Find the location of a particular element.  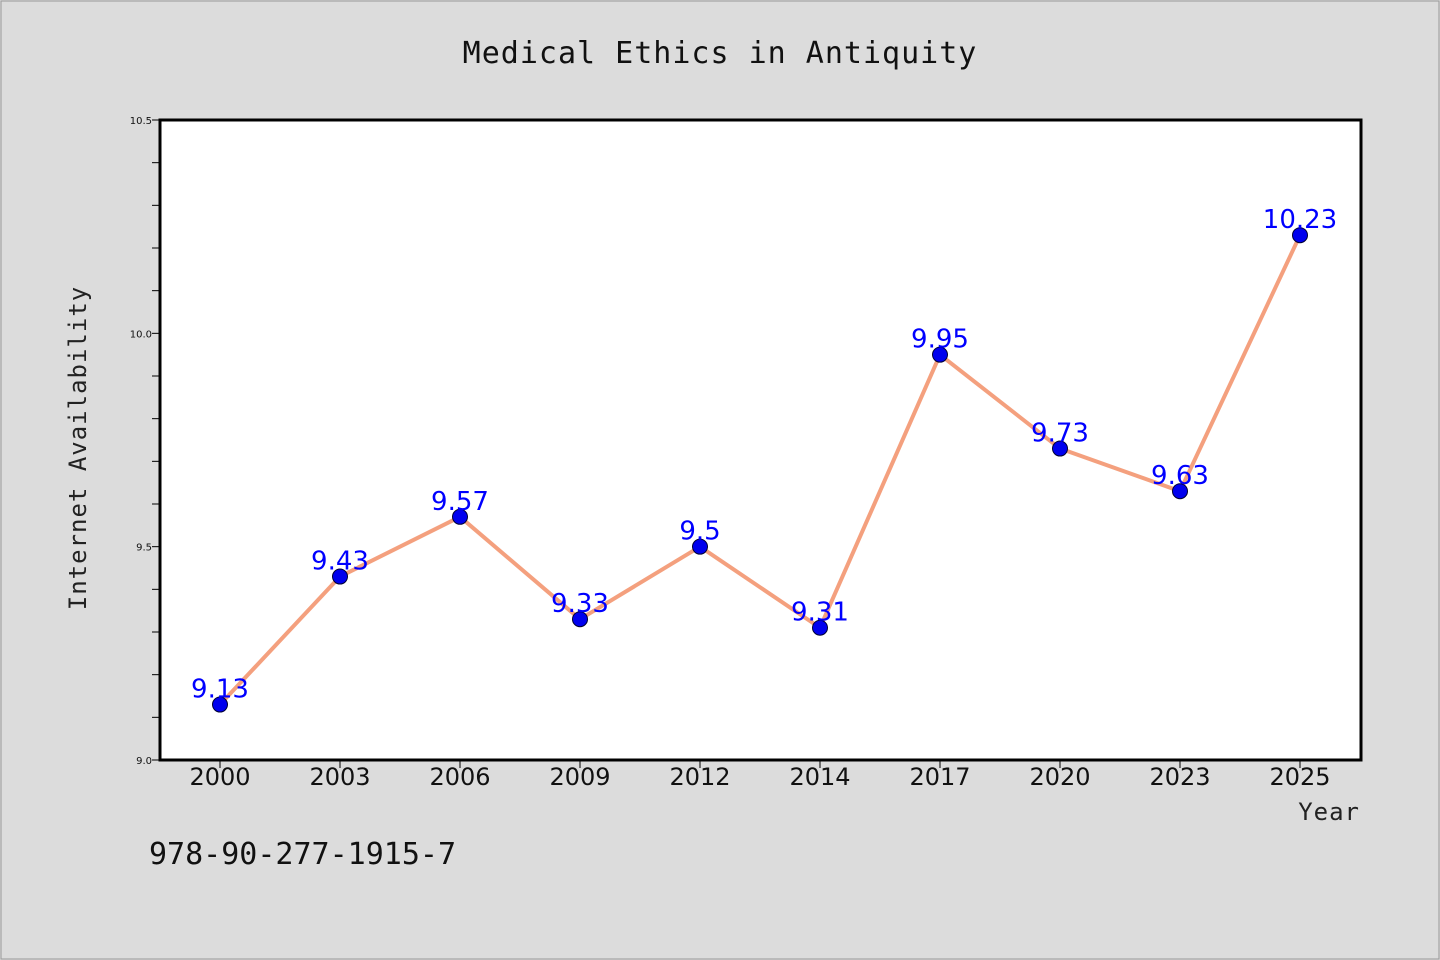

x-tick-label: 2020 is located at coordinates (1059, 777).